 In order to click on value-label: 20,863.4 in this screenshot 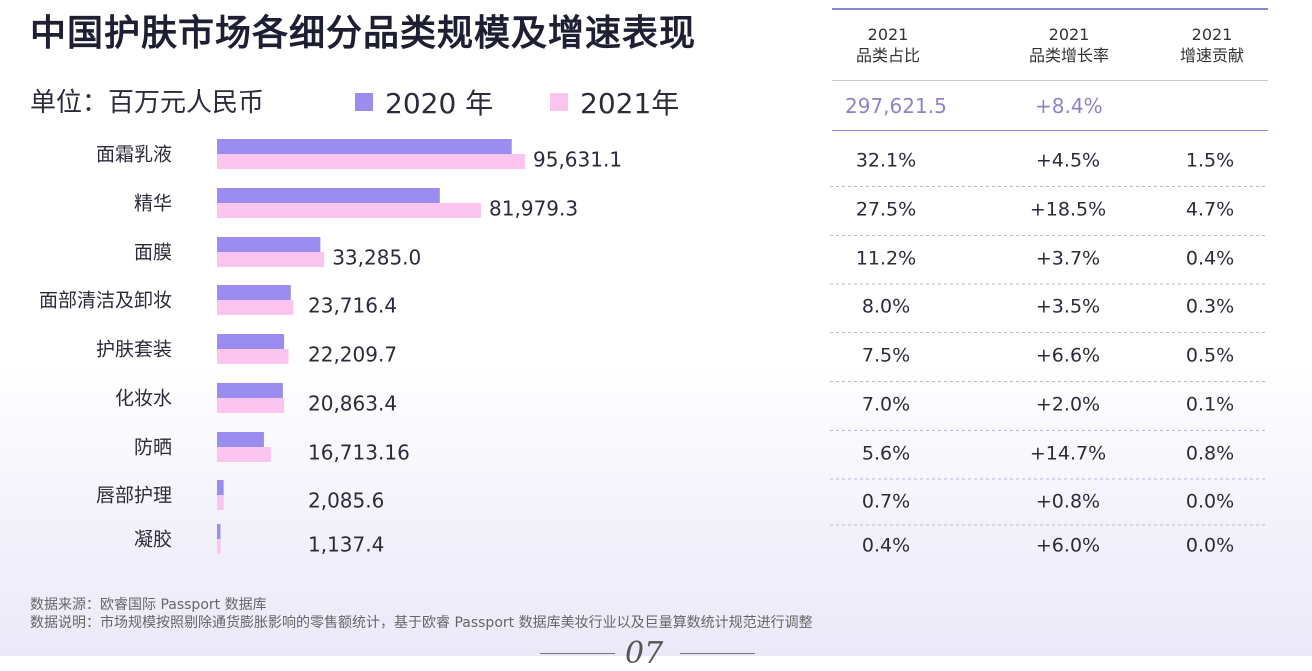, I will do `click(352, 404)`.